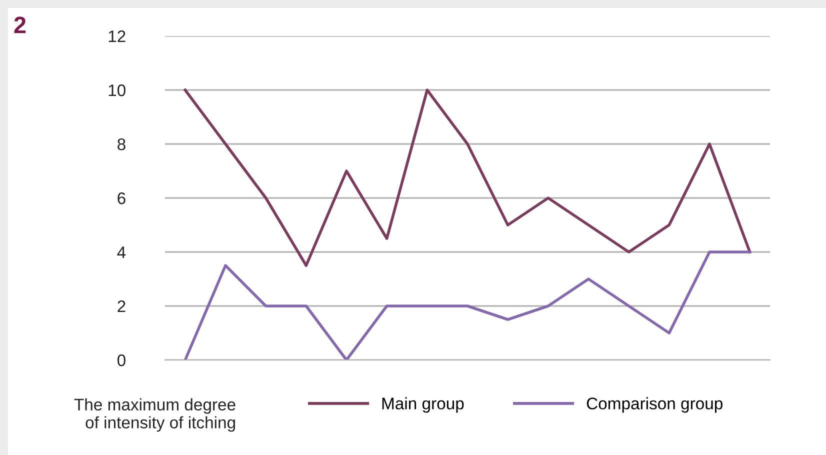 The image size is (826, 455). Describe the element at coordinates (155, 415) in the screenshot. I see `text: The maximum degree of intensity of itching` at that location.